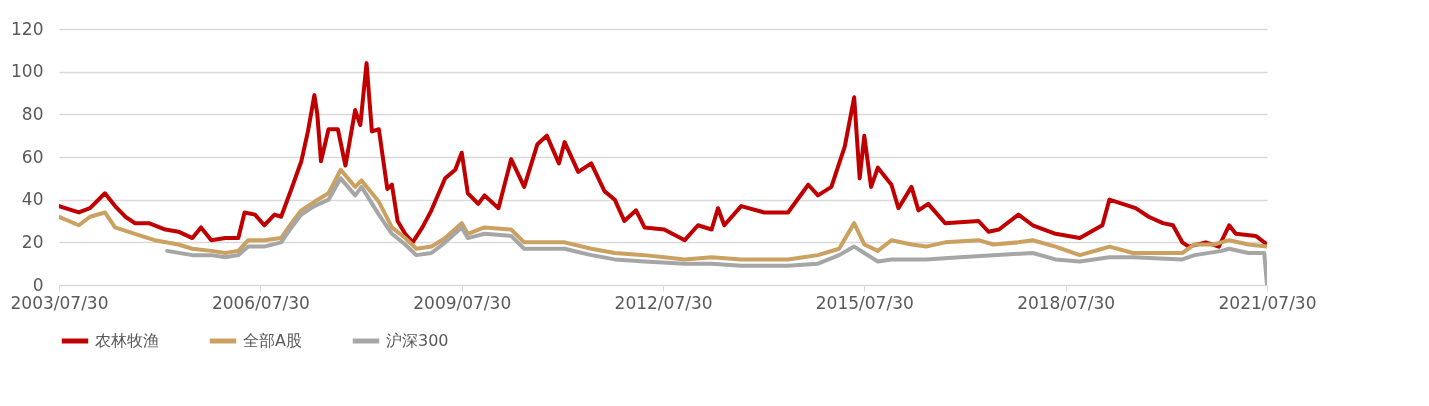  I want to click on x-tick-label: 2015/07/30, so click(864, 302).